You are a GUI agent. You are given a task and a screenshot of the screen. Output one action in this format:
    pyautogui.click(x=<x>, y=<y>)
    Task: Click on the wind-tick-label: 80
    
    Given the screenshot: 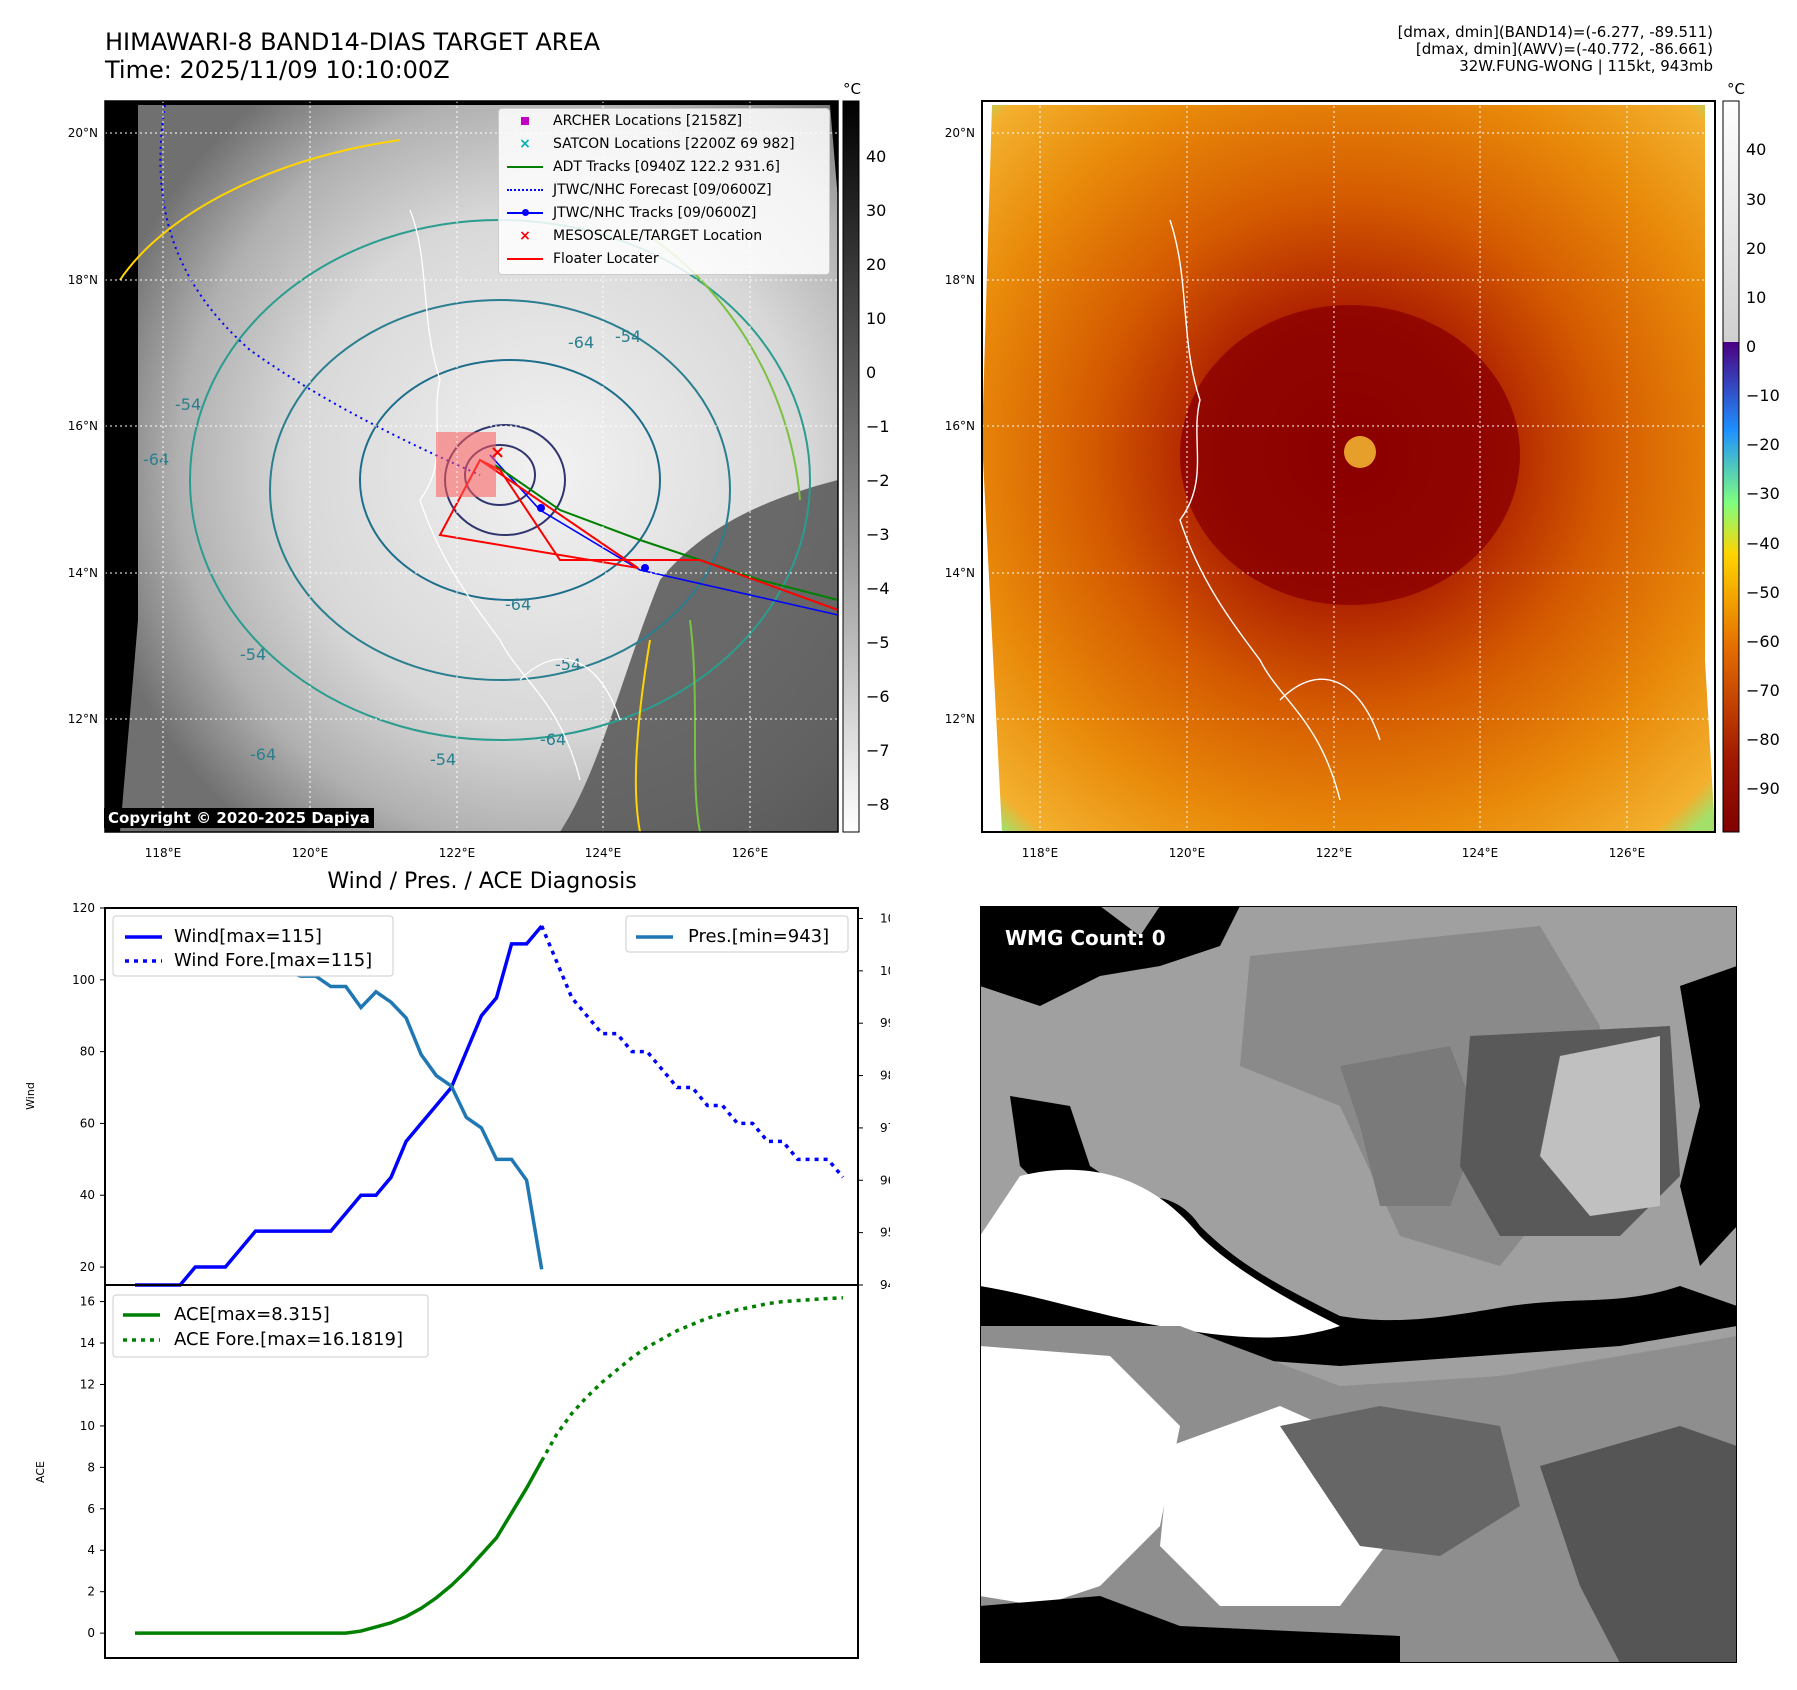 What is the action you would take?
    pyautogui.click(x=87, y=1052)
    